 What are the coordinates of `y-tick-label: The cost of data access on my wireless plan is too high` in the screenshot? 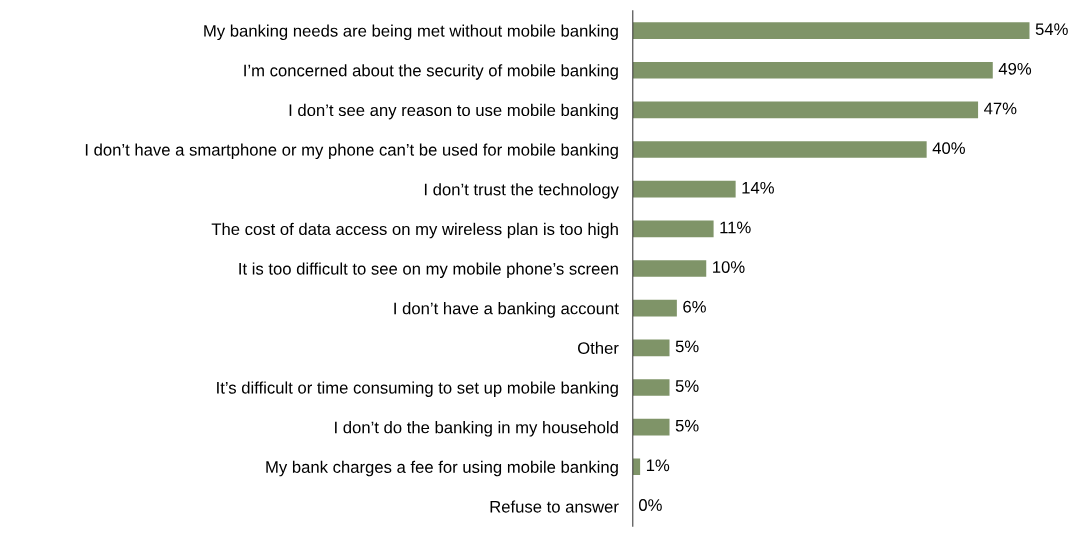 It's located at (414, 230).